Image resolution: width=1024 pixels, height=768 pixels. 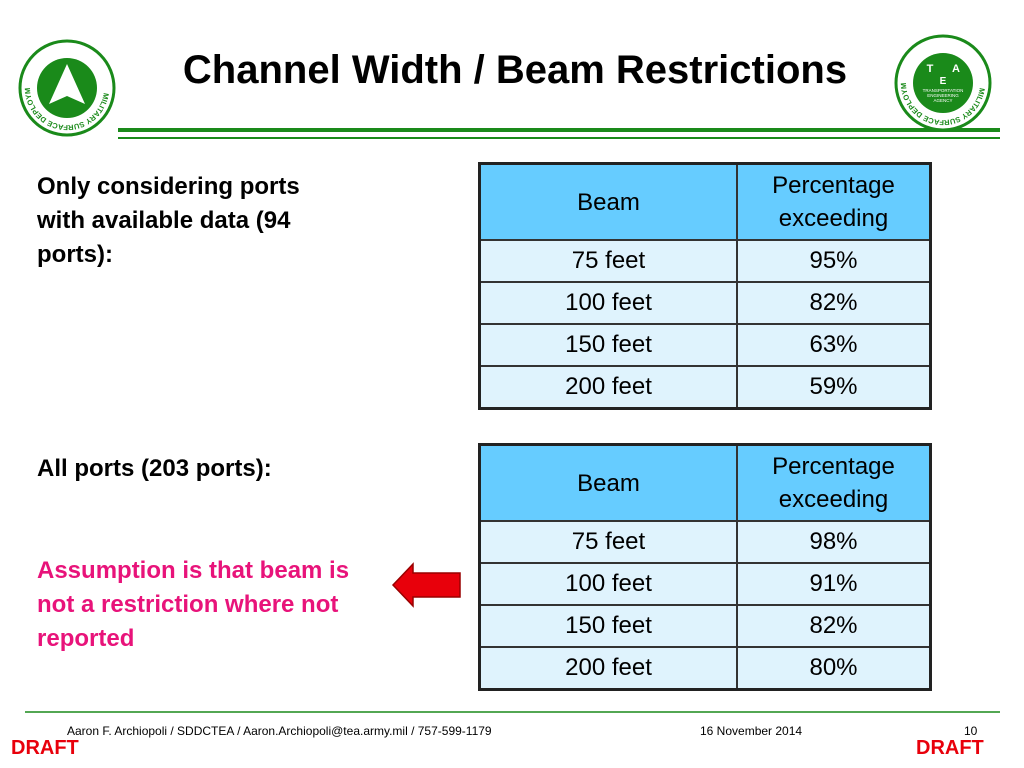 I want to click on page-number: 10, so click(x=971, y=731).